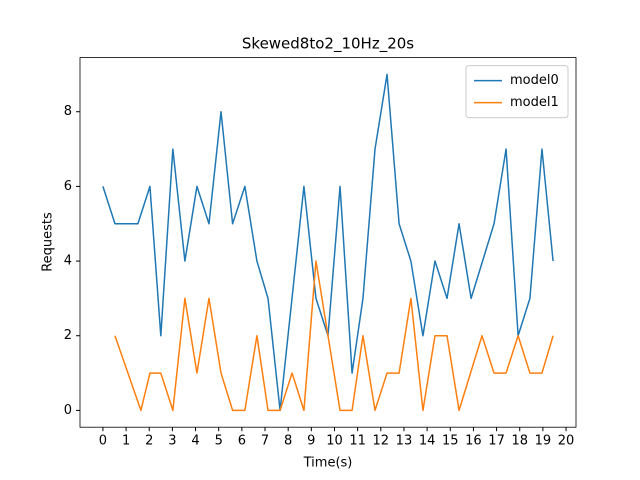 The image size is (640, 480). Describe the element at coordinates (496, 441) in the screenshot. I see `x-tick-label: 17` at that location.